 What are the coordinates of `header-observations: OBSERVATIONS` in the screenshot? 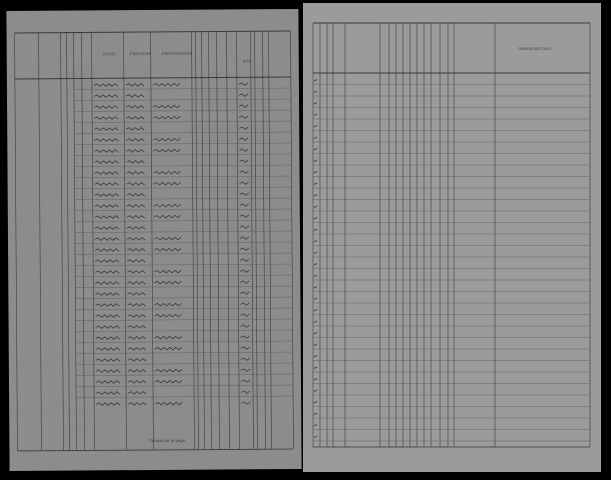 It's located at (535, 49).